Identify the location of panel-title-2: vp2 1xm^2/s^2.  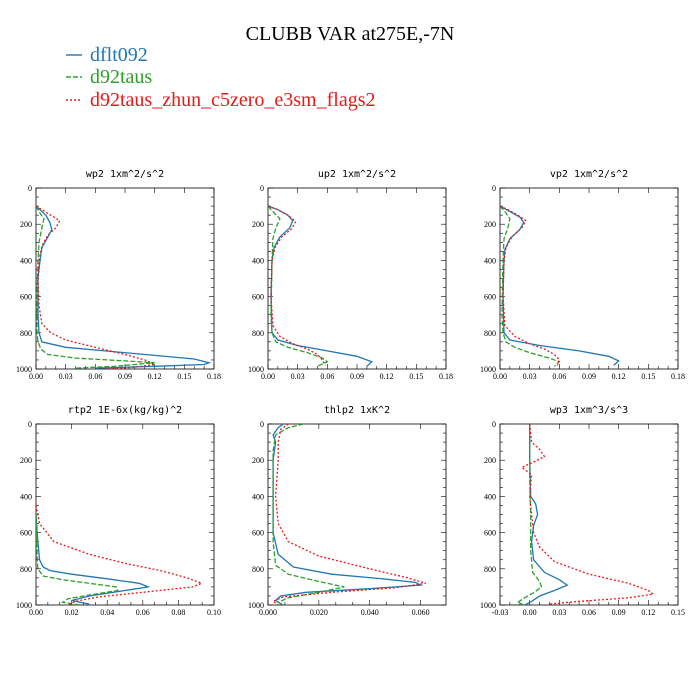
(589, 174).